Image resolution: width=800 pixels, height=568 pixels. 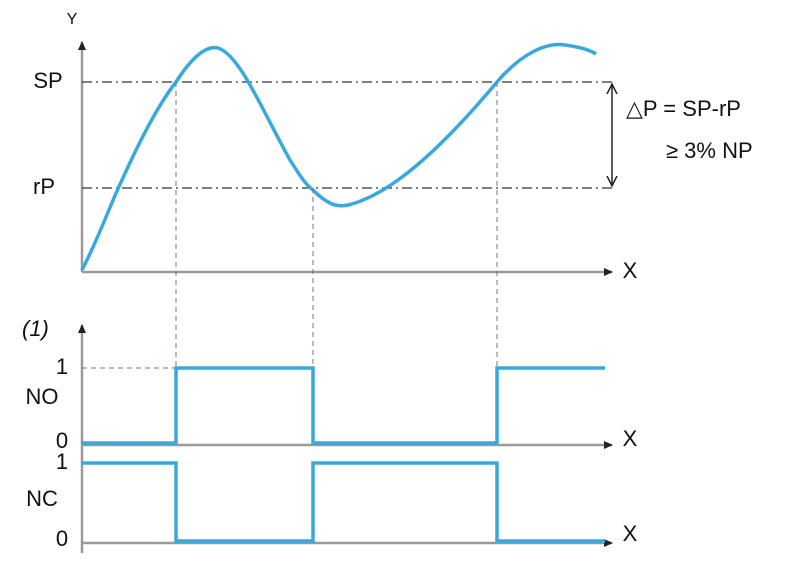 I want to click on delta-annotation: △P = SP-rP, so click(x=683, y=108).